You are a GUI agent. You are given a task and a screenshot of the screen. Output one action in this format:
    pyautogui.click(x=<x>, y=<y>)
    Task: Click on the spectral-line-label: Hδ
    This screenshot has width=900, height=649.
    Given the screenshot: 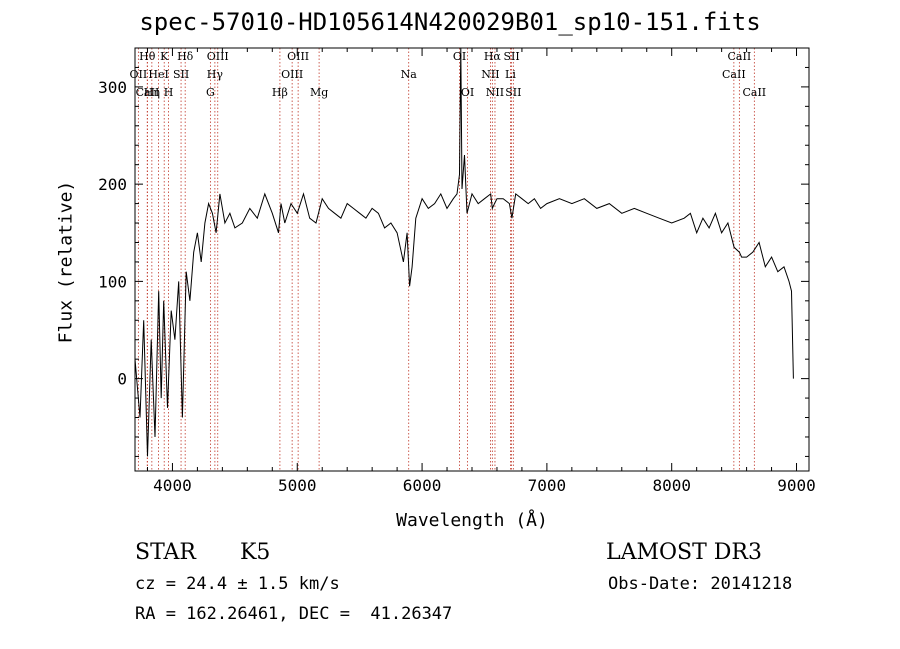 What is the action you would take?
    pyautogui.click(x=185, y=56)
    